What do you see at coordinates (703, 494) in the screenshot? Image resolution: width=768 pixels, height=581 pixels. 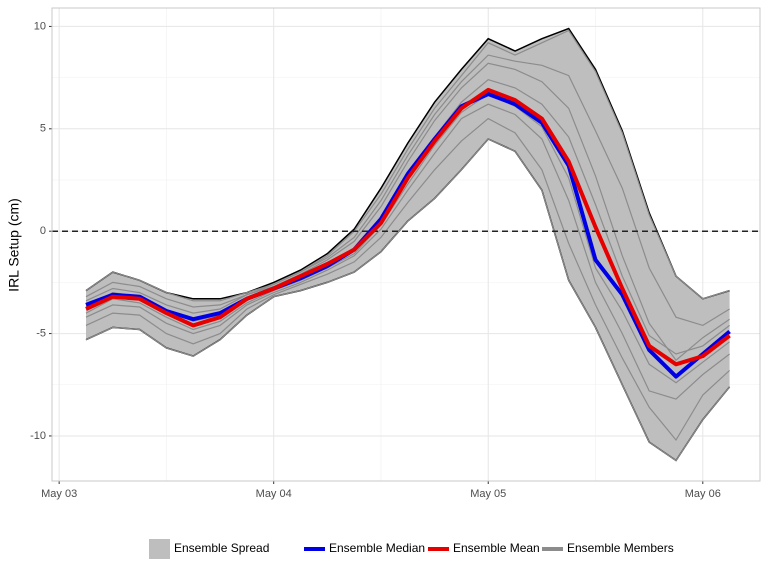 I see `x-tick-label: May 06` at bounding box center [703, 494].